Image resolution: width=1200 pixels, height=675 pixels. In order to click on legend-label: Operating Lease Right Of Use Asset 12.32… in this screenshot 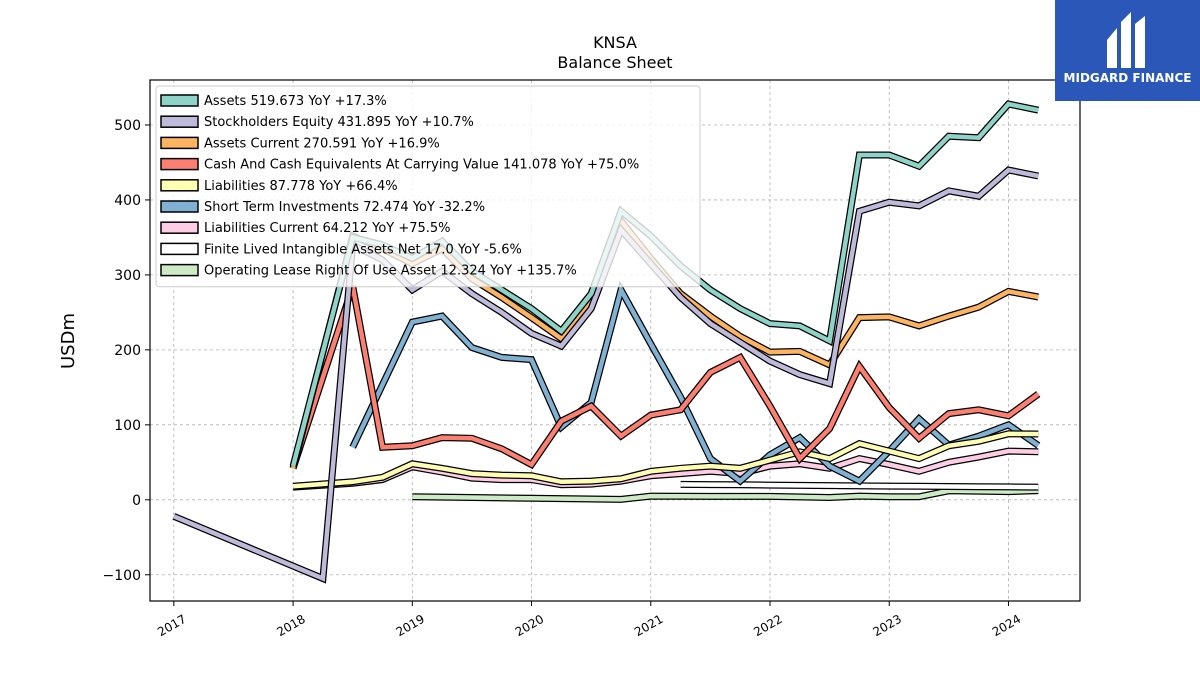, I will do `click(390, 271)`.